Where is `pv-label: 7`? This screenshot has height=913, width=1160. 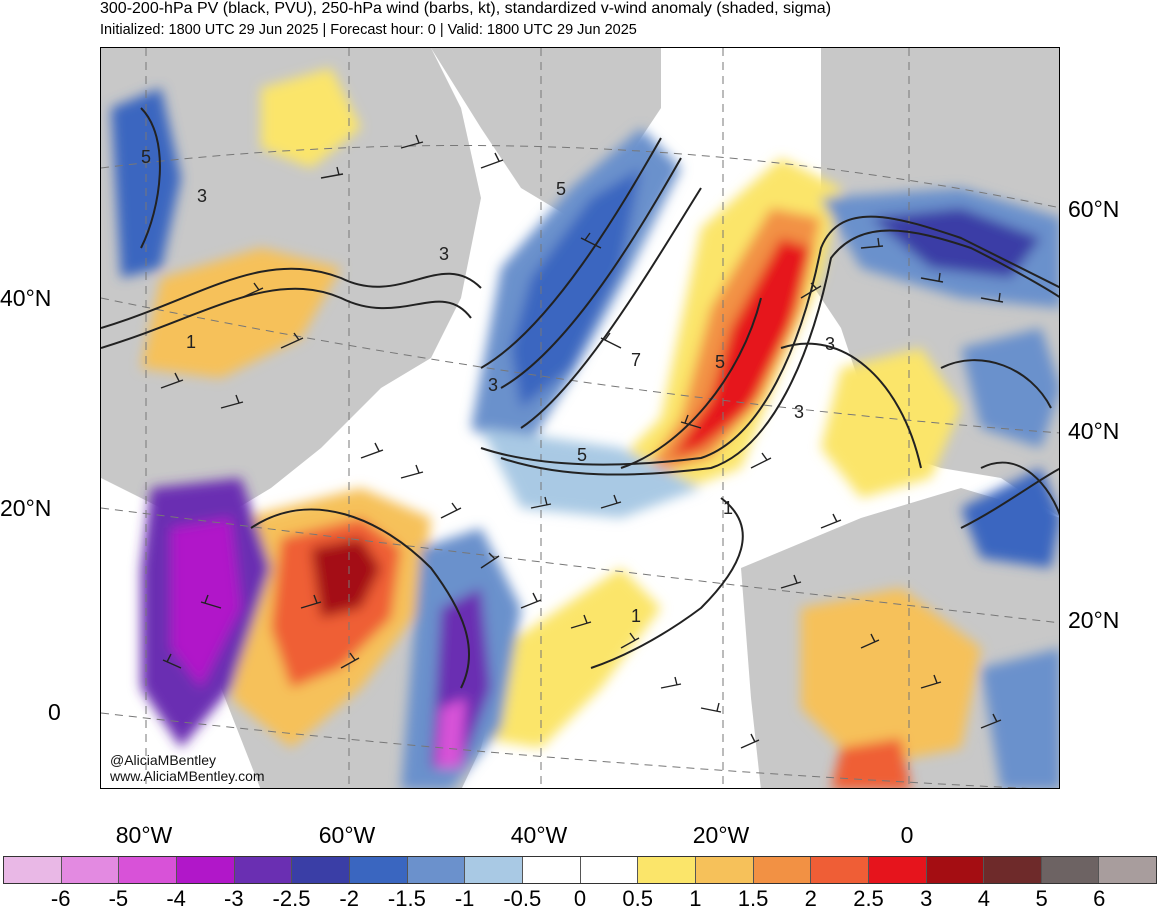
pv-label: 7 is located at coordinates (636, 360).